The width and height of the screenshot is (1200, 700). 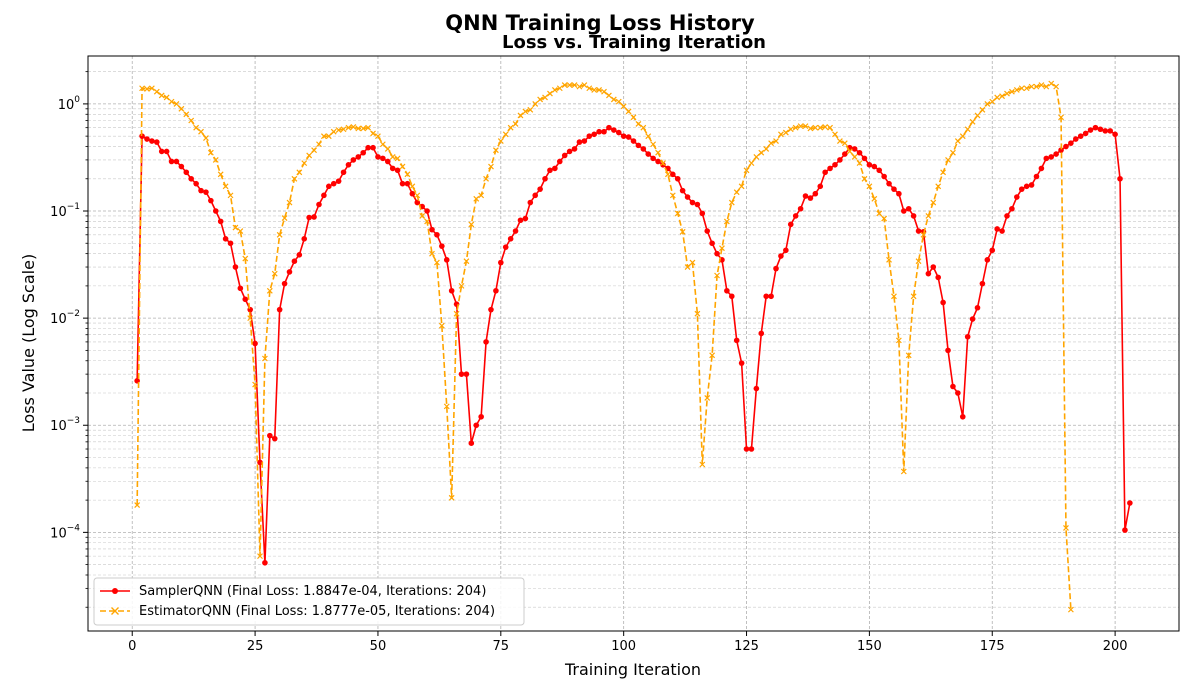 What do you see at coordinates (65, 211) in the screenshot?
I see `y-tick-label: 10−1` at bounding box center [65, 211].